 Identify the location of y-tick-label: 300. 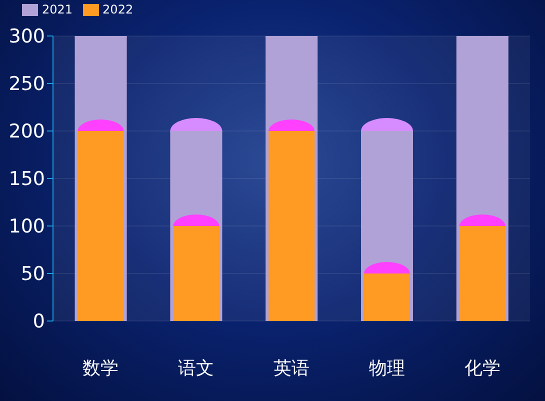
(26, 37).